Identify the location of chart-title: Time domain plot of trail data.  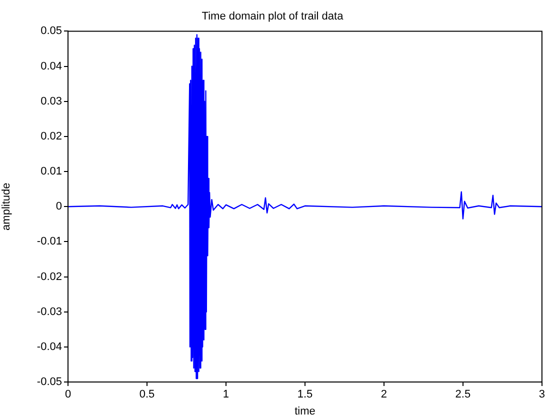
(273, 16).